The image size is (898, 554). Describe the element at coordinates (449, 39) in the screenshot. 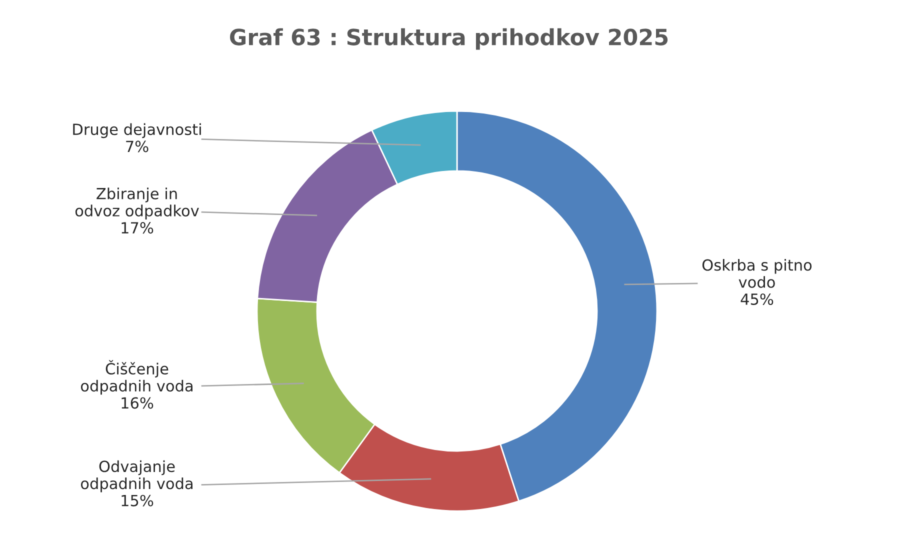

I see `chart-title: Graf 63 : Struktura prihodkov 2025` at that location.